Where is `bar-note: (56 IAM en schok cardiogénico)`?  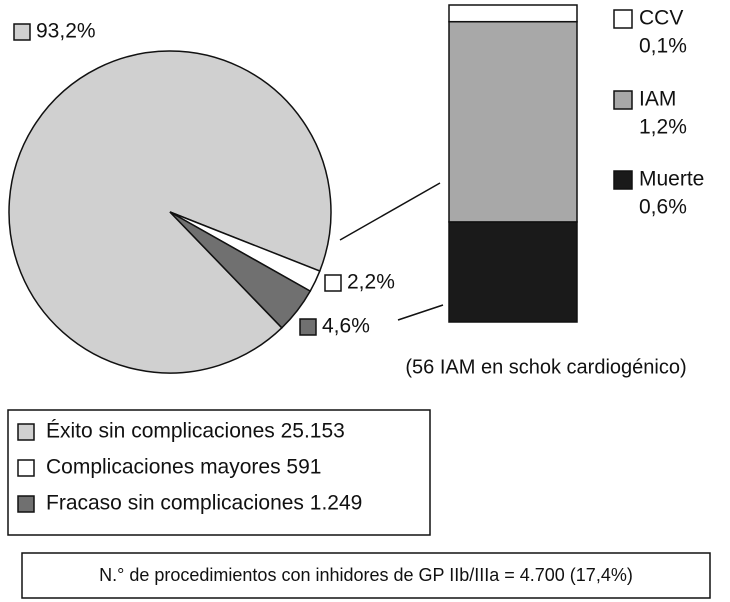 bar-note: (56 IAM en schok cardiogénico) is located at coordinates (545, 367).